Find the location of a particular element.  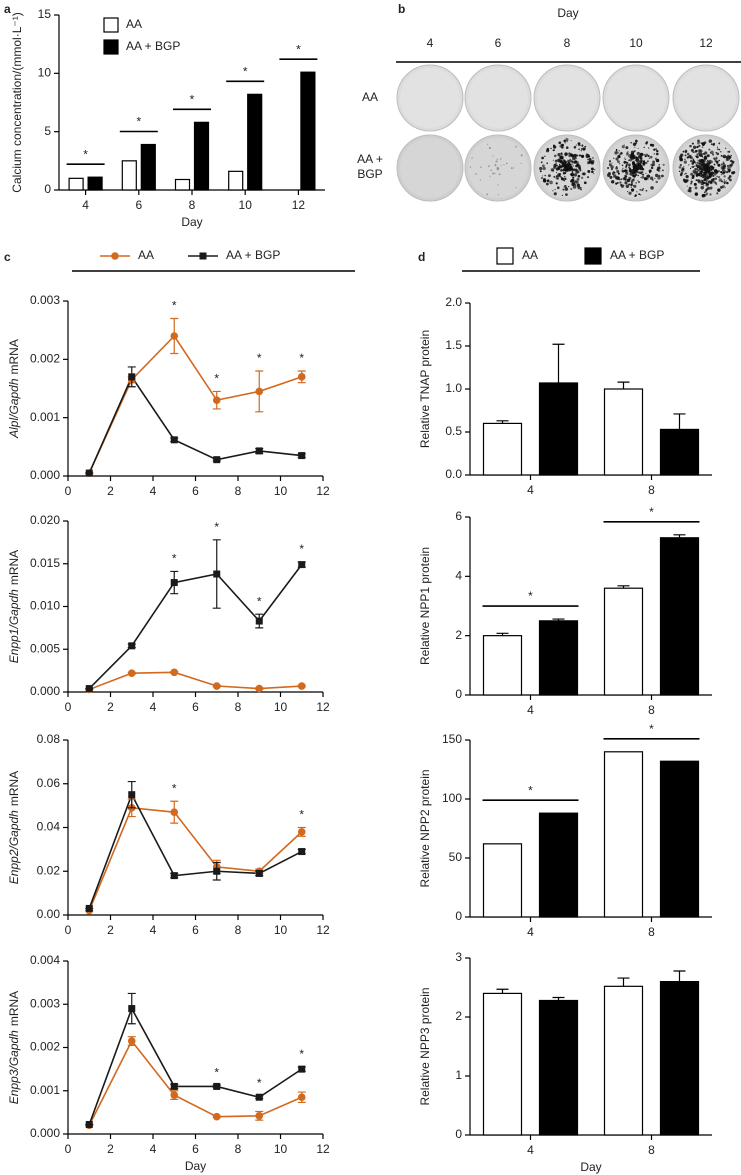

row-label: AA is located at coordinates (369, 97).